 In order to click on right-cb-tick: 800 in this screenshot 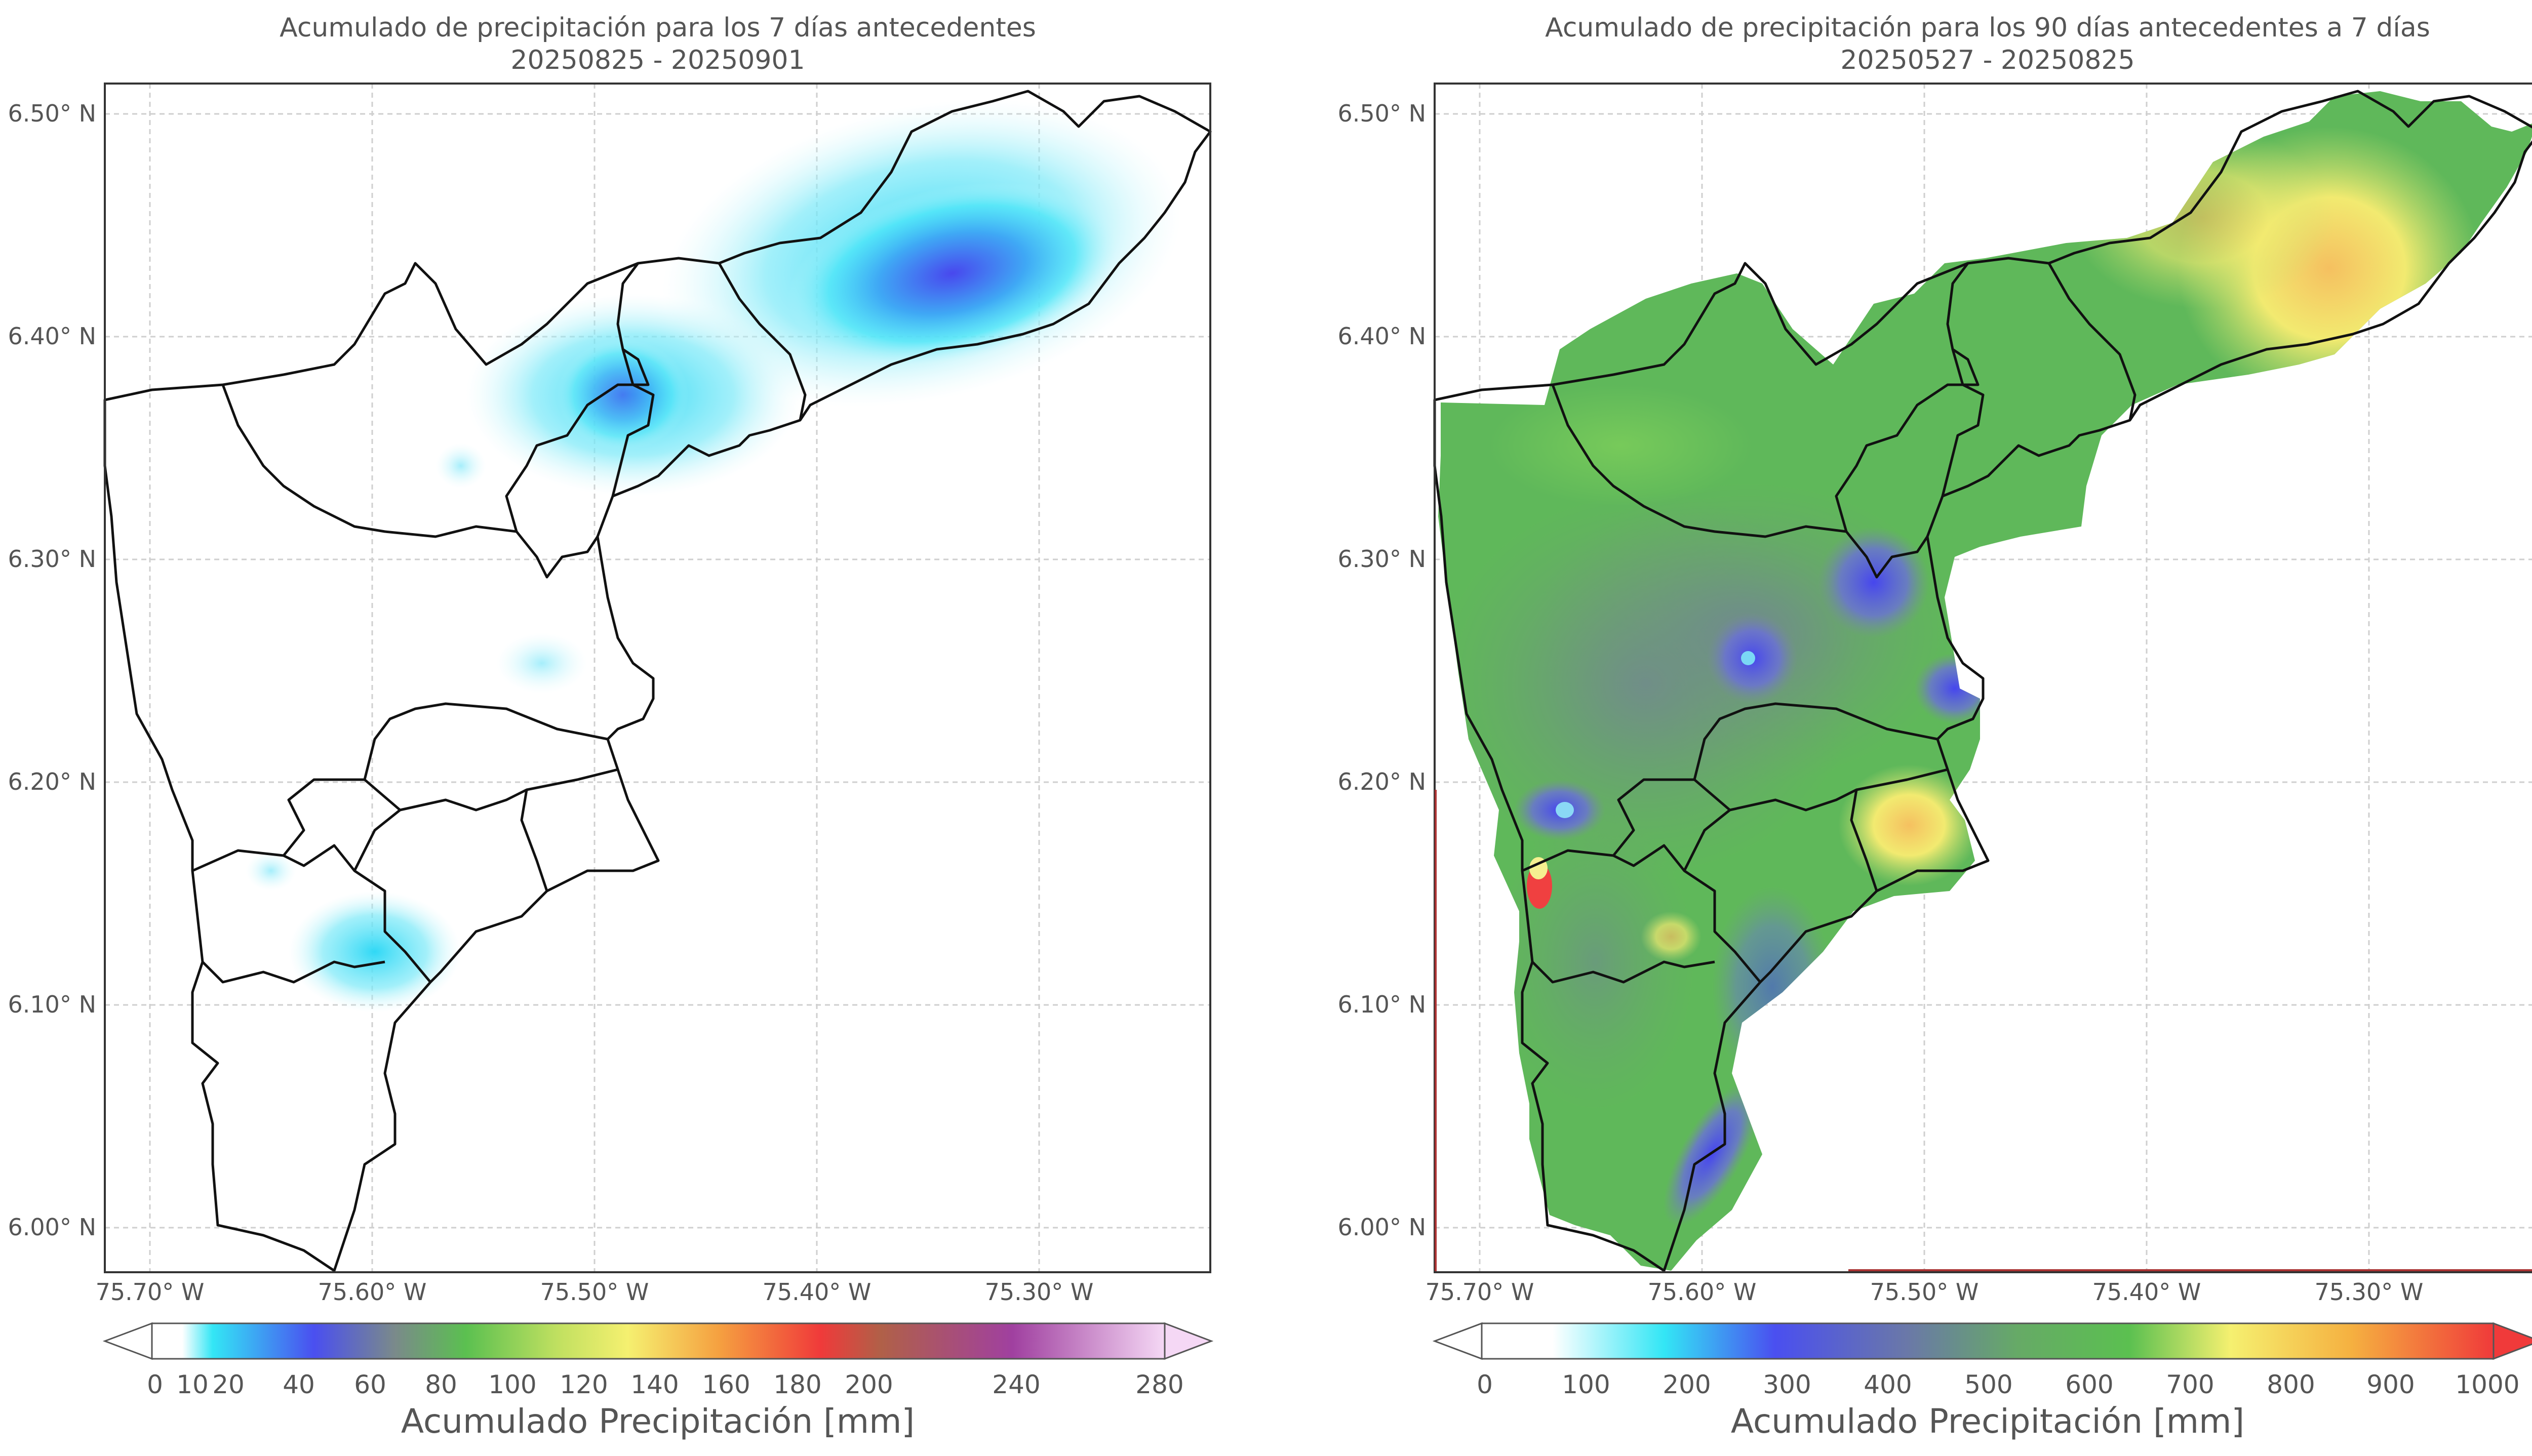, I will do `click(2291, 1384)`.